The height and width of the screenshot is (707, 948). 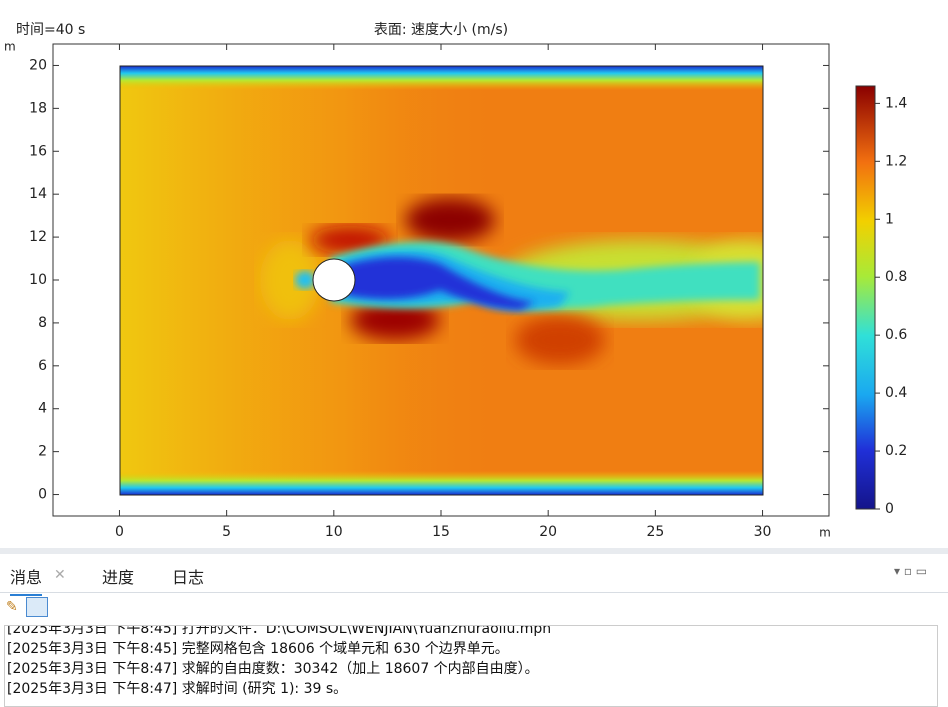 I want to click on y-tick-label: 18, so click(x=38, y=108).